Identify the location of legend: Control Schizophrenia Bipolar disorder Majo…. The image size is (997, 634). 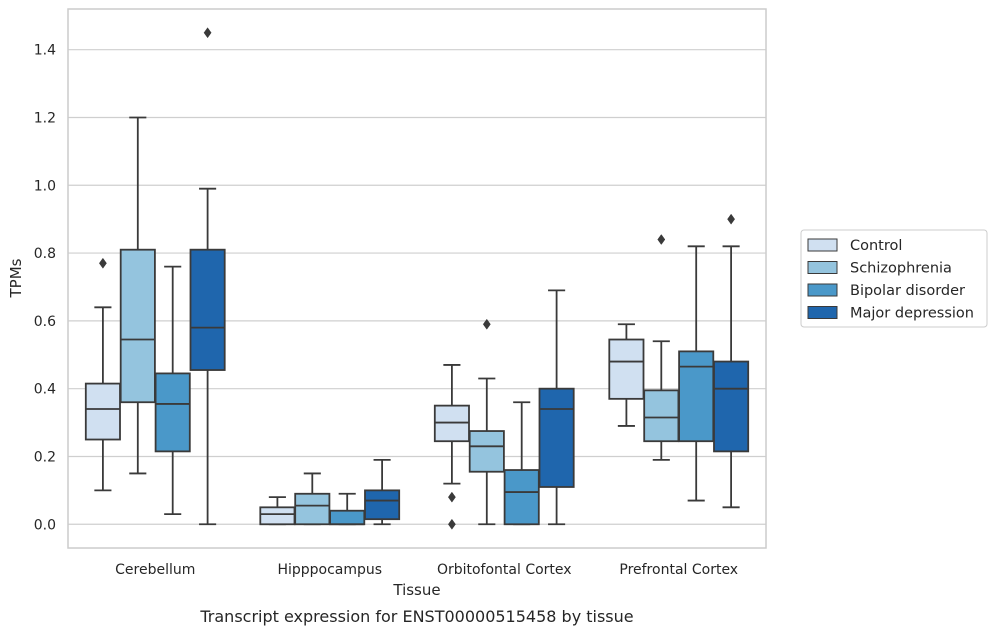
(894, 278).